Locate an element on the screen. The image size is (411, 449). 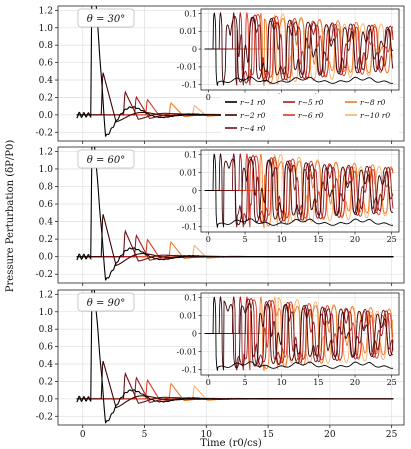
inset-theta-90: 0.1 0.01 0 -0.01 -0.1 0 5 10 15 20 25 is located at coordinates (288, 339).